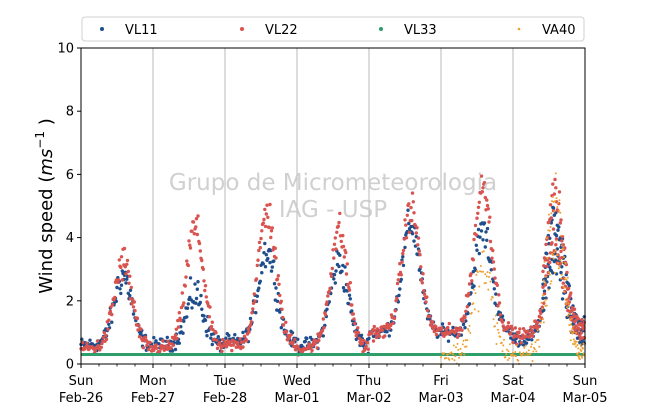 This screenshot has width=650, height=413. Describe the element at coordinates (81, 381) in the screenshot. I see `x-tick-label-day: Sun` at that location.